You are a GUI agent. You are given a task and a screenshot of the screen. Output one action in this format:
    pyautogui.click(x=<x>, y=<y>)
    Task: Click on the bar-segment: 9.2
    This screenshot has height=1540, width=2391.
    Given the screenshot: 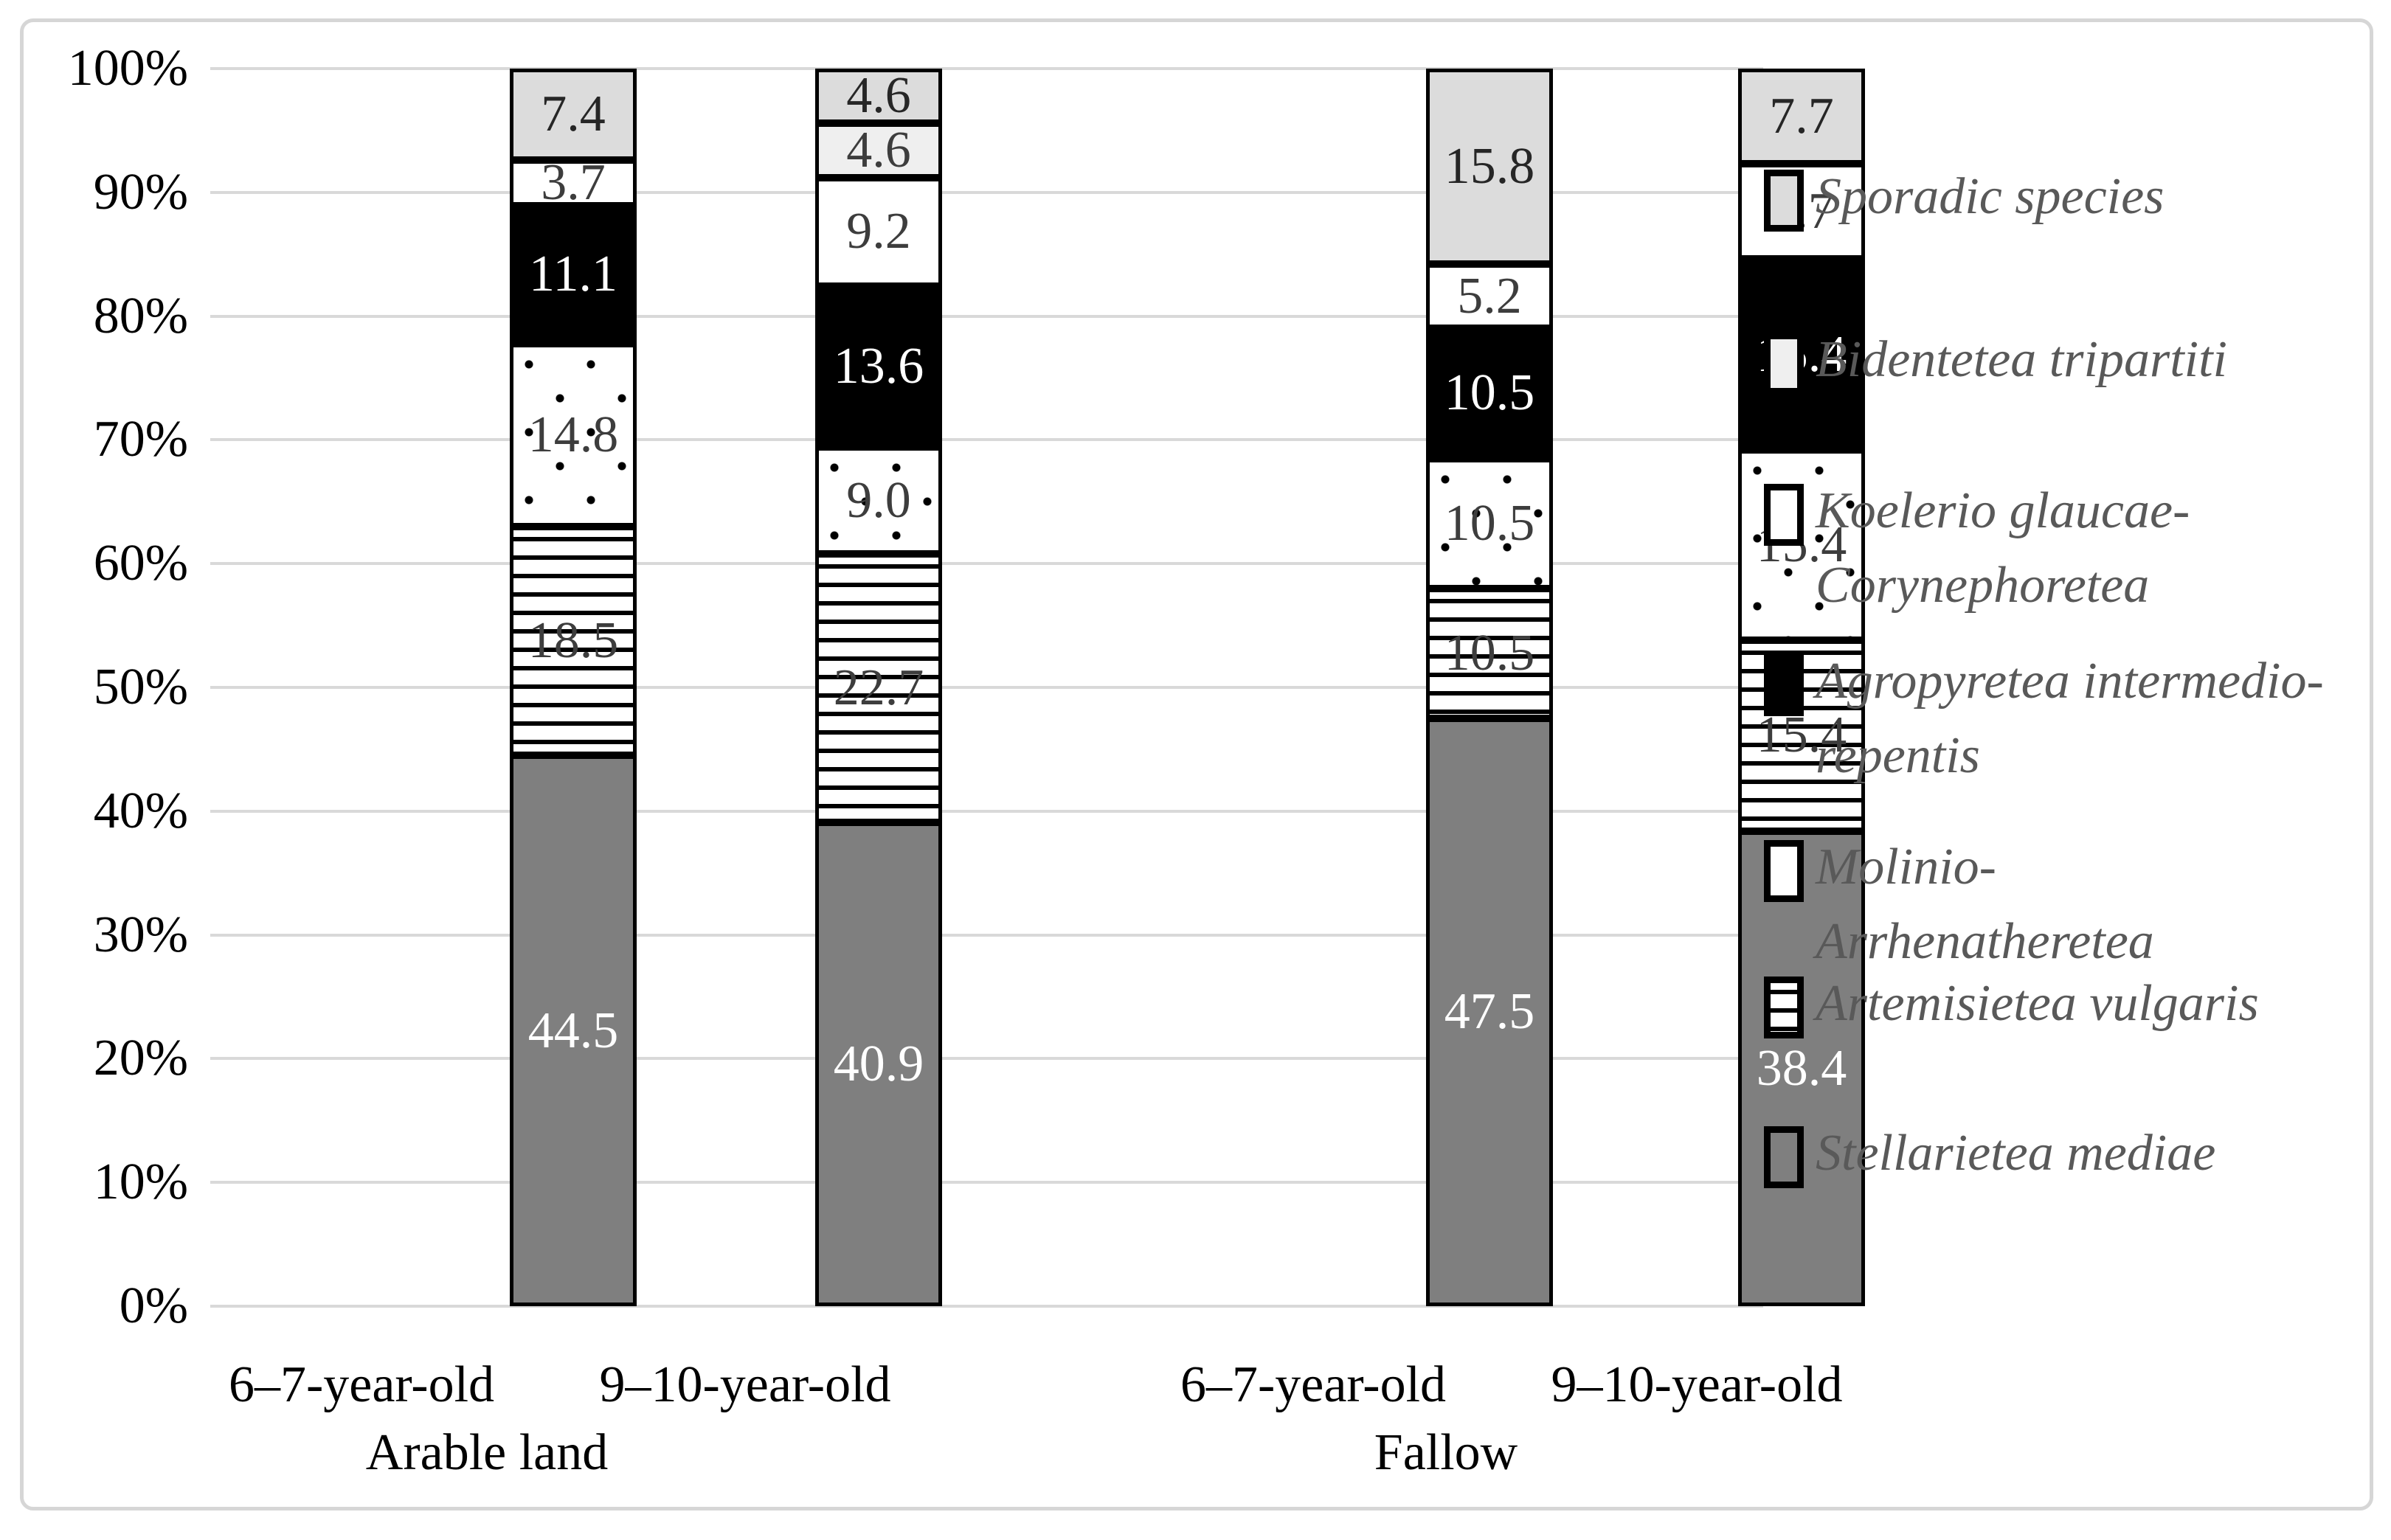 What is the action you would take?
    pyautogui.click(x=878, y=232)
    